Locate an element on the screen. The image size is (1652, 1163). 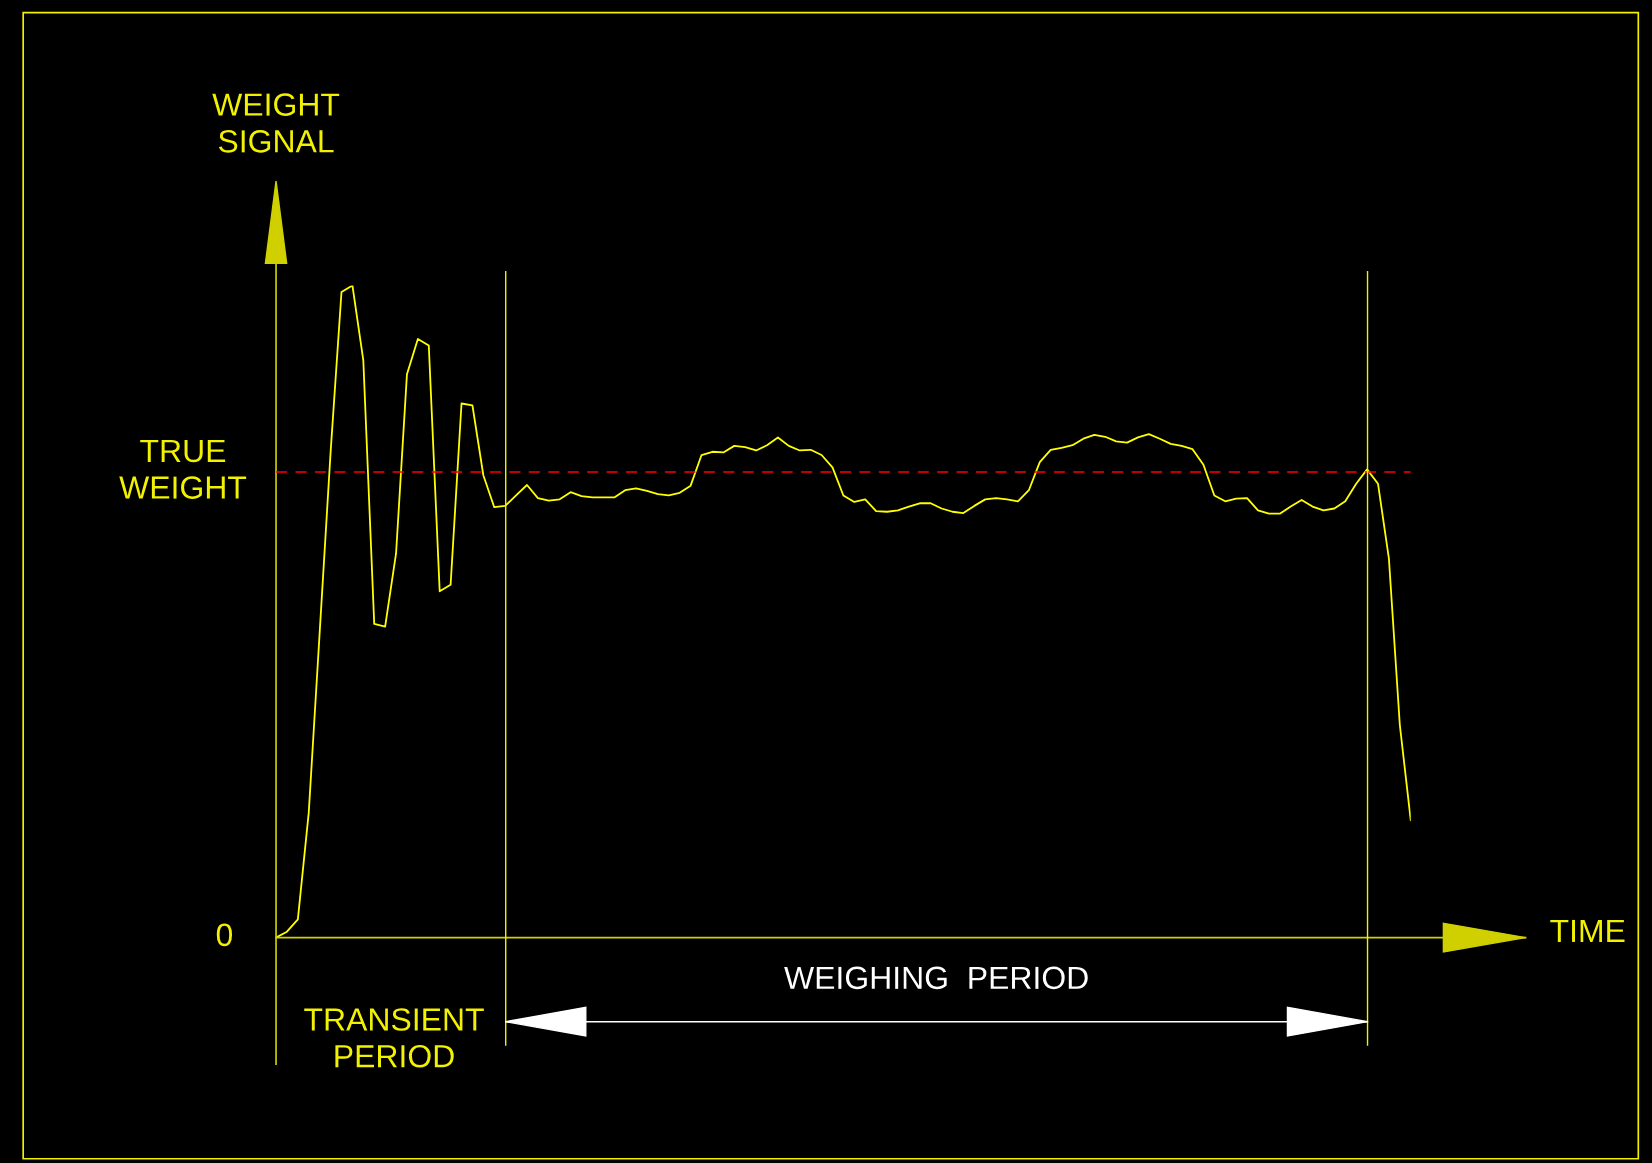
text: TRANSIENT PERIOD is located at coordinates (394, 1038).